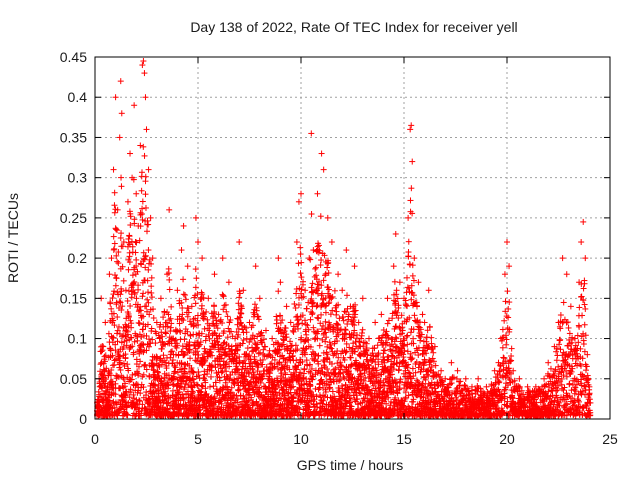  I want to click on y-tick-label: 0.2, so click(78, 258).